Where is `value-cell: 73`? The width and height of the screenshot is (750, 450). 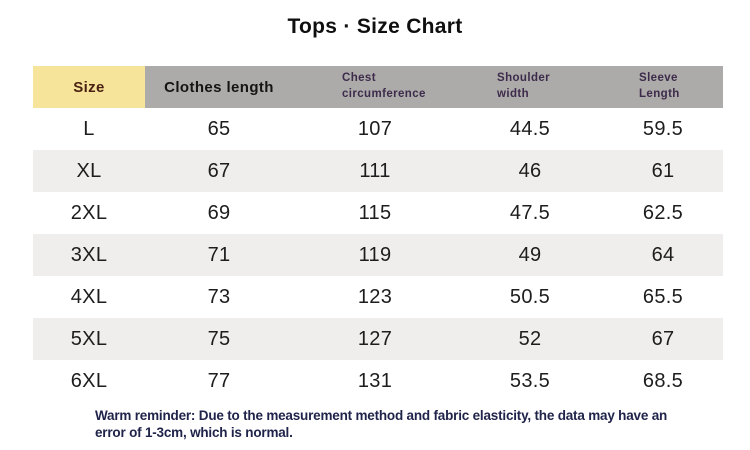
value-cell: 73 is located at coordinates (219, 296).